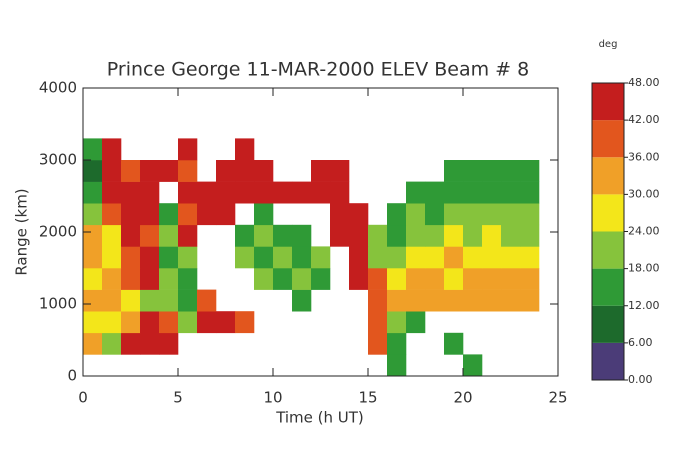 The width and height of the screenshot is (680, 458). What do you see at coordinates (640, 342) in the screenshot?
I see `colorbar-tick-label: 6.00` at bounding box center [640, 342].